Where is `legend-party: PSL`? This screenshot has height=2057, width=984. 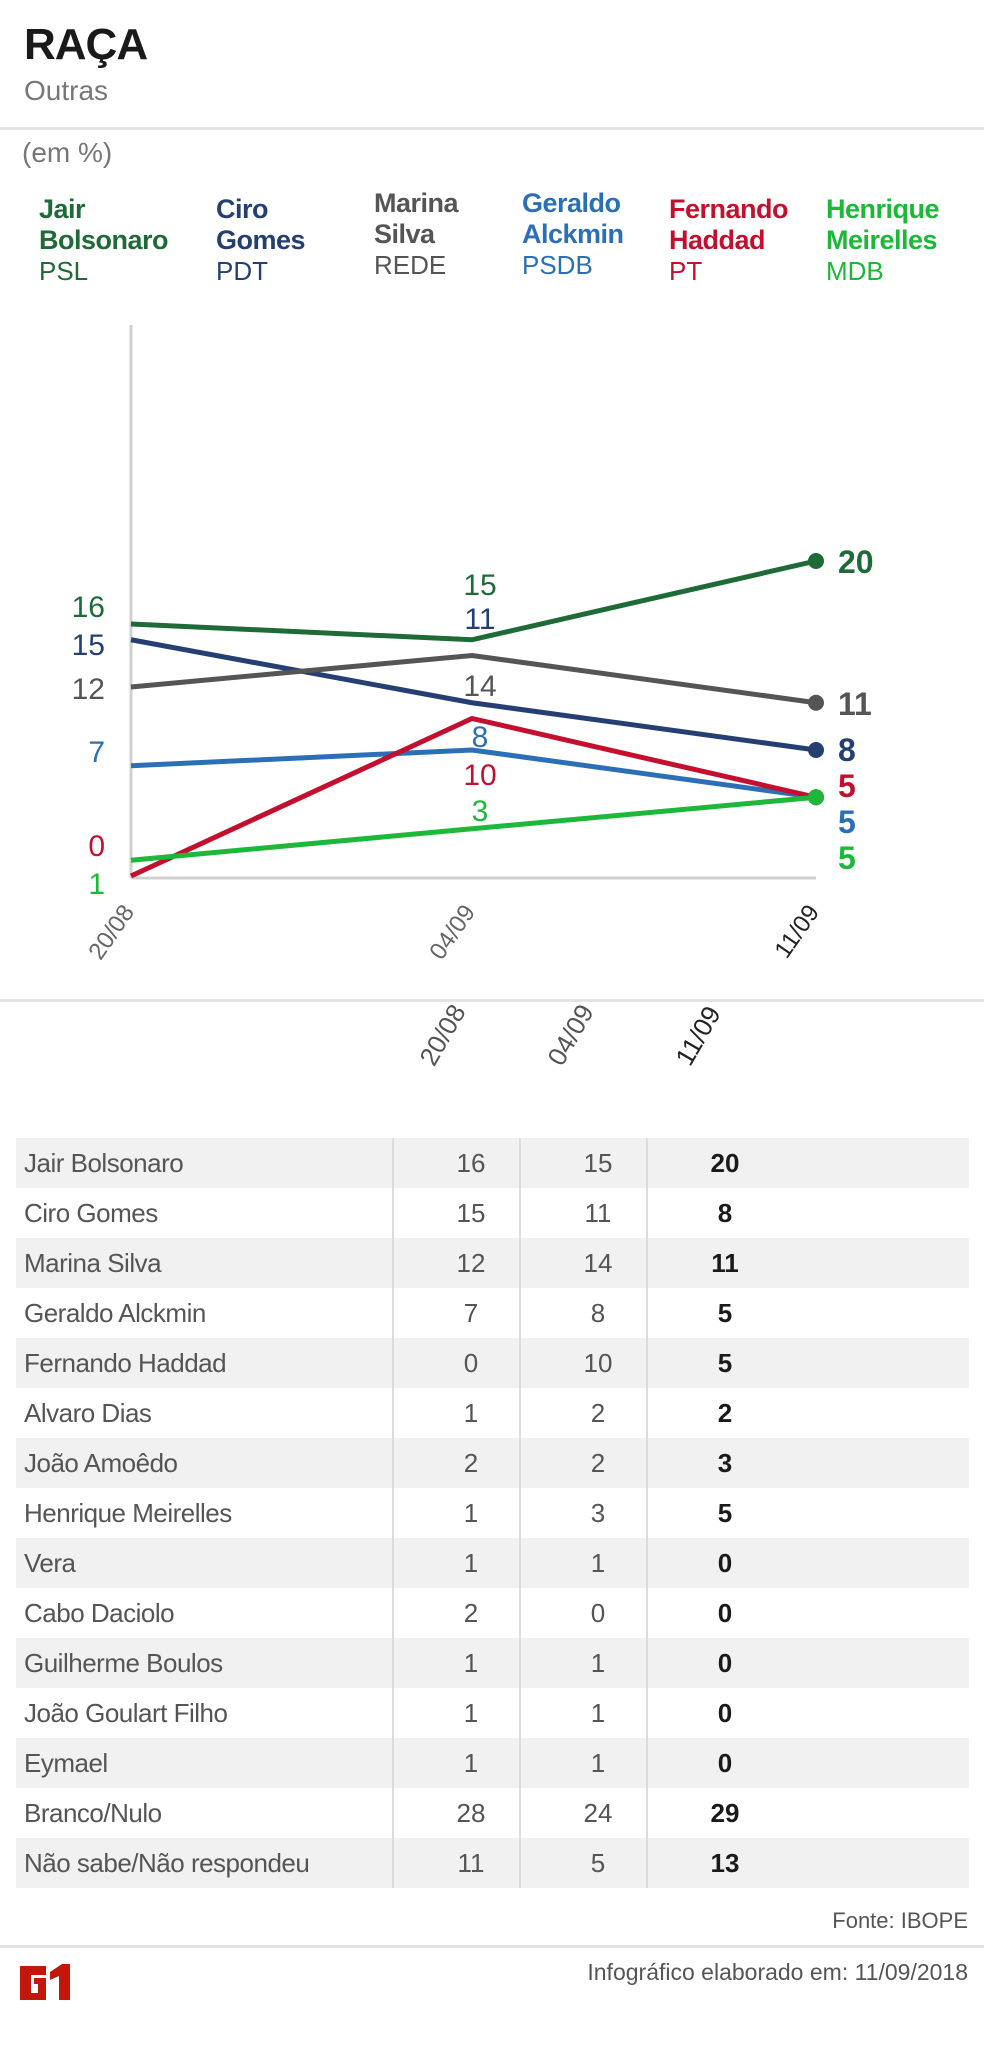
legend-party: PSL is located at coordinates (64, 271).